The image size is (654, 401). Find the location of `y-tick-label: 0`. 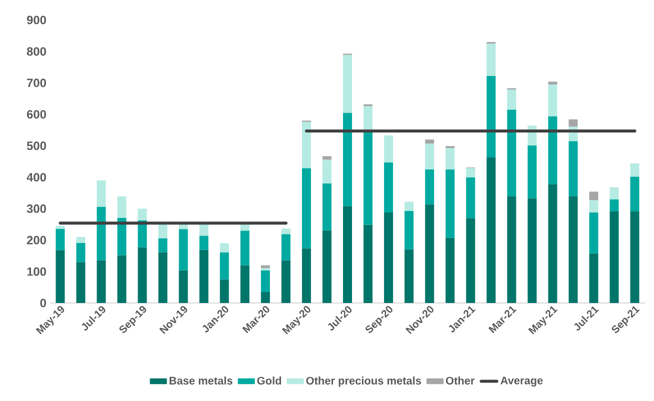

y-tick-label: 0 is located at coordinates (43, 303).